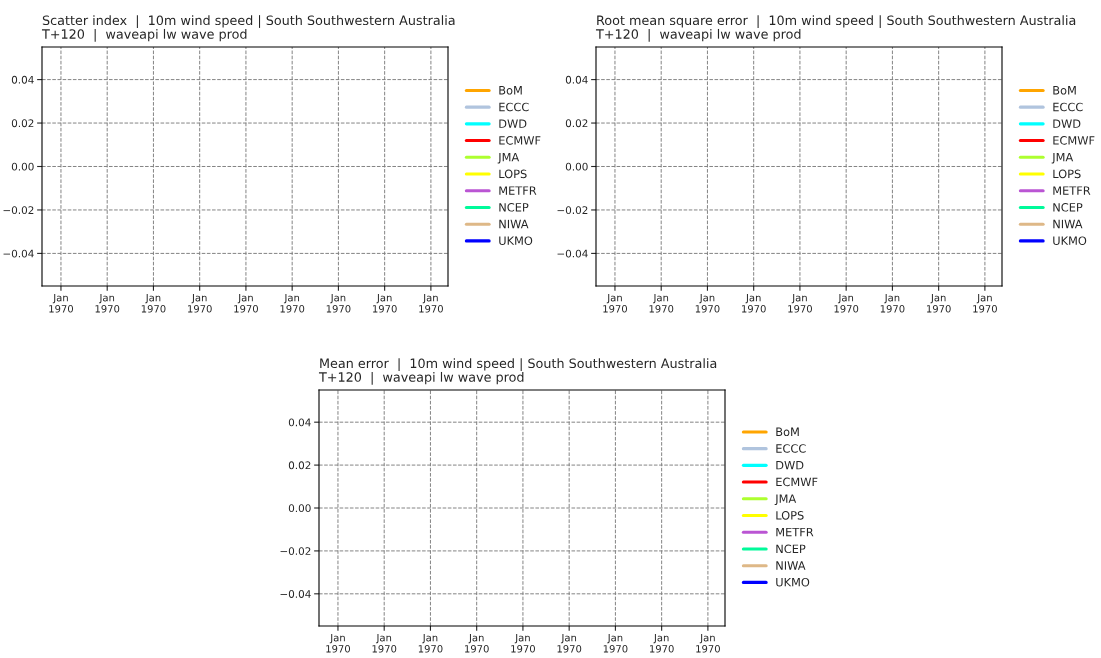 Image resolution: width=1101 pixels, height=658 pixels. Describe the element at coordinates (248, 28) in the screenshot. I see `chart-title: Scatter index | 10m wind speed | South Southwestern Australia T+120 | waveapi lw wave prod` at that location.